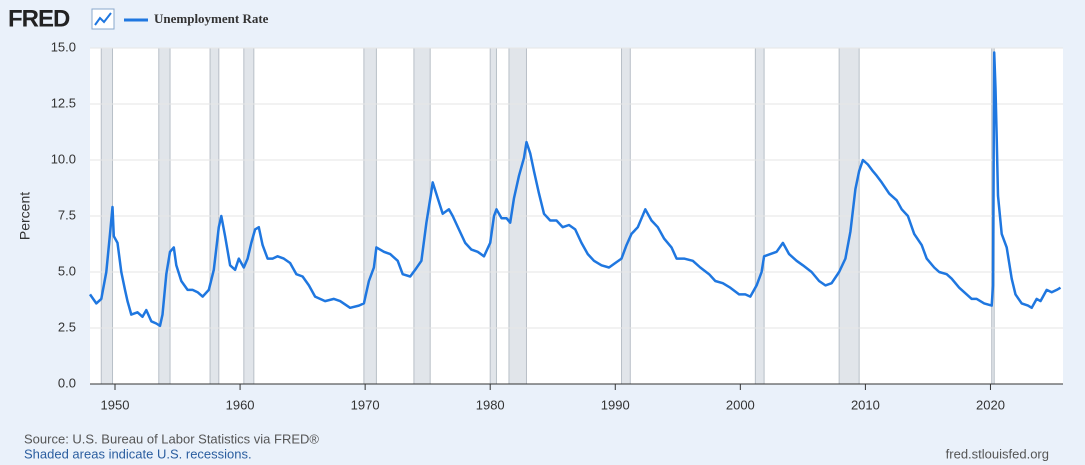 The width and height of the screenshot is (1085, 465). I want to click on x-tick-label: 1950, so click(115, 404).